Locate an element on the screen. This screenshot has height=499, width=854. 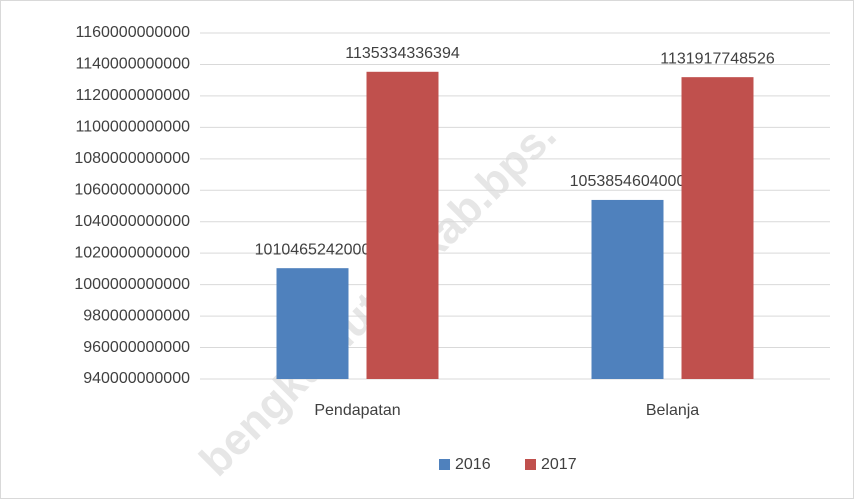
value-label: 1131917748526 is located at coordinates (717, 58).